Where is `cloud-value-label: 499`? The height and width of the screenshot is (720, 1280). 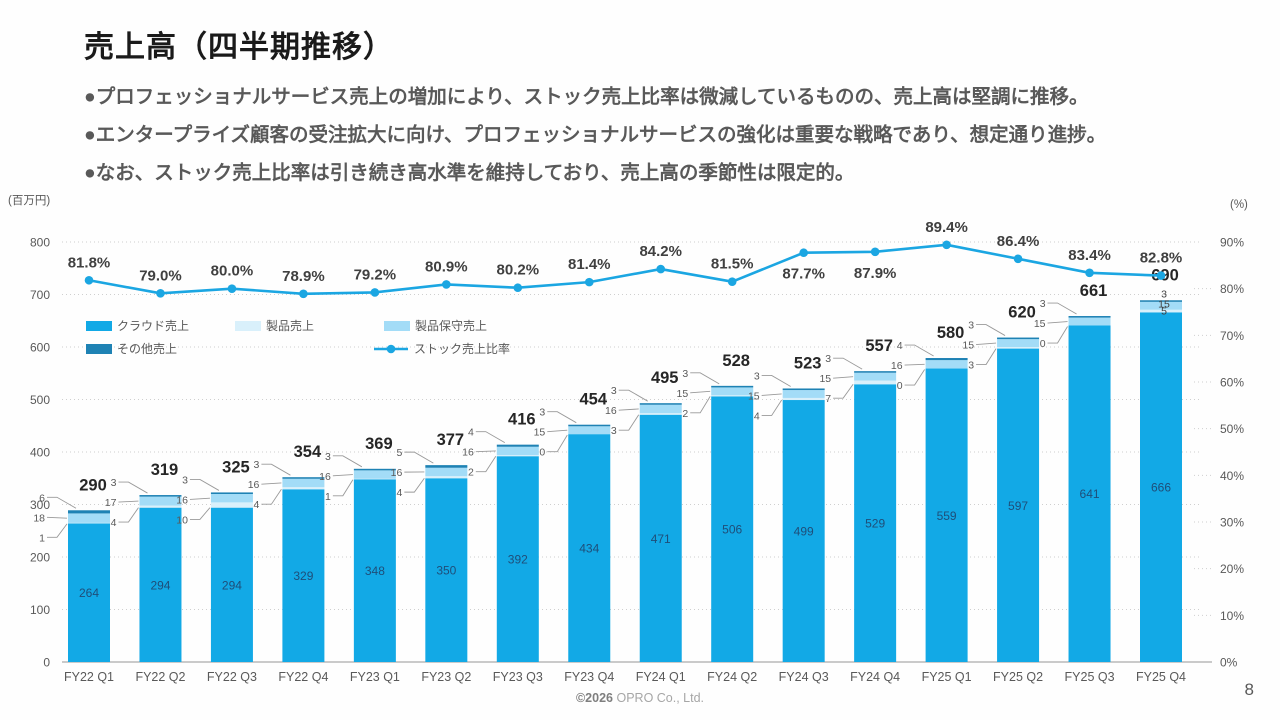 cloud-value-label: 499 is located at coordinates (804, 532).